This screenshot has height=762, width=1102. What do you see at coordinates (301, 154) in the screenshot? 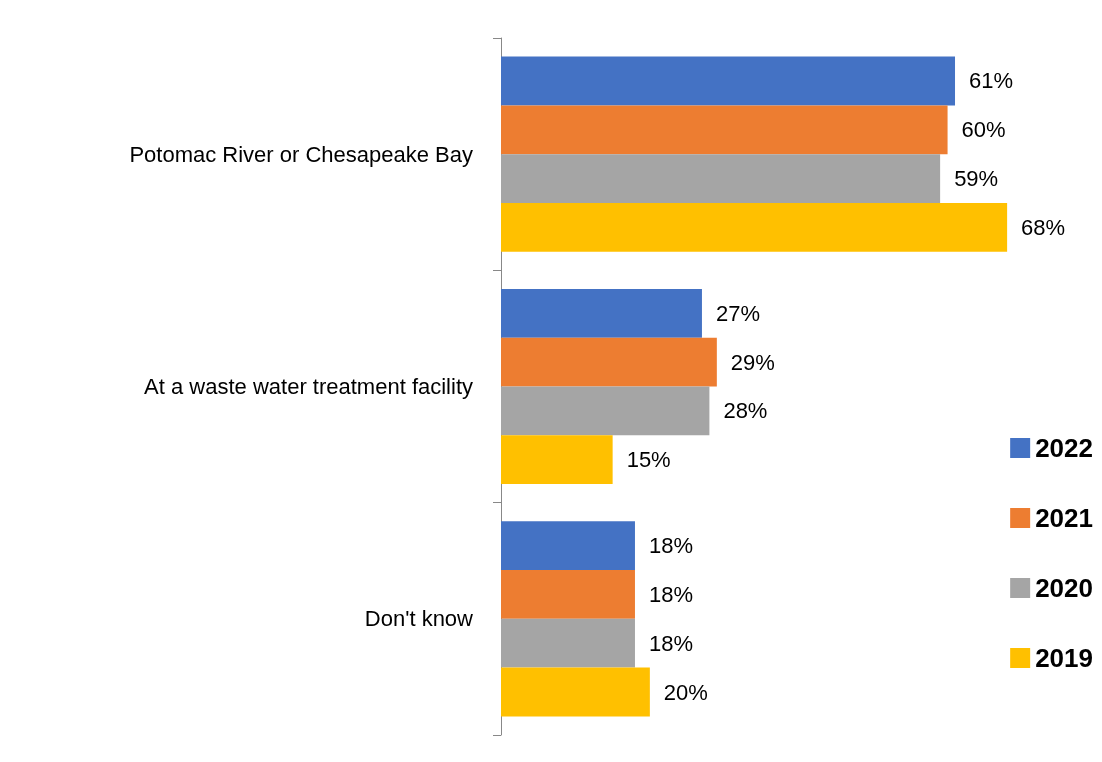
I see `y-tick-label: Potomac River or Chesapeake Bay` at bounding box center [301, 154].